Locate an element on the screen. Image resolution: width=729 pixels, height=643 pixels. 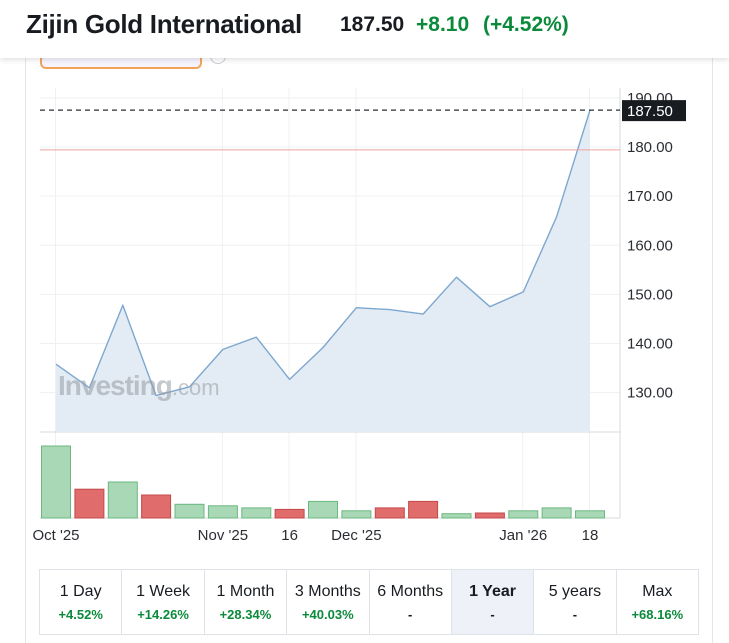
y-tick-label: 150.00 is located at coordinates (650, 294).